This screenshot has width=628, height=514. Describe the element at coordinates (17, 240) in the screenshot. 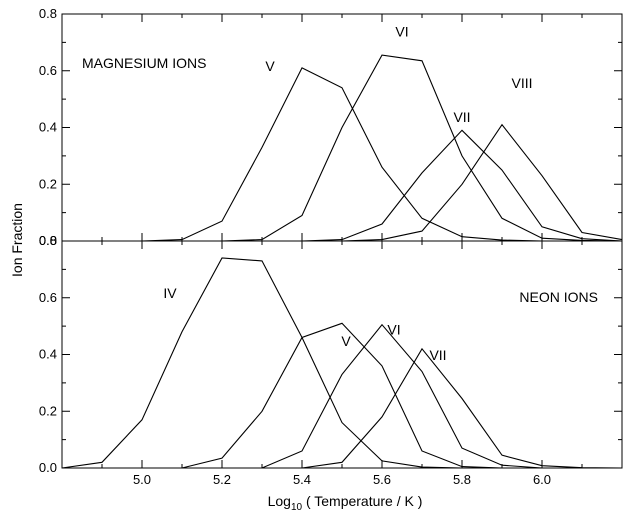

I see `y-axis-label: Ion Fraction` at that location.